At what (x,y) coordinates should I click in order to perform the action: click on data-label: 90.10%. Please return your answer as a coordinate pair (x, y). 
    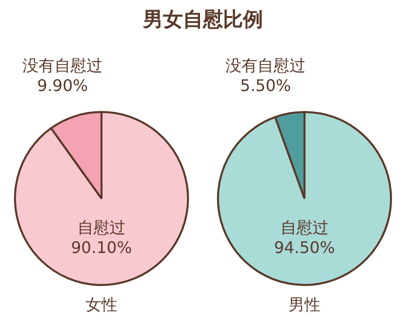
    Looking at the image, I should click on (101, 247).